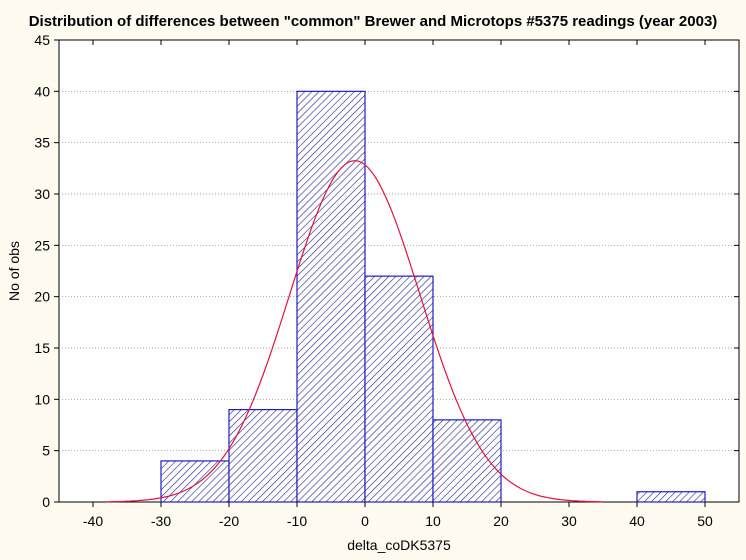 This screenshot has width=746, height=560. What do you see at coordinates (365, 521) in the screenshot?
I see `x-tick-label: 0` at bounding box center [365, 521].